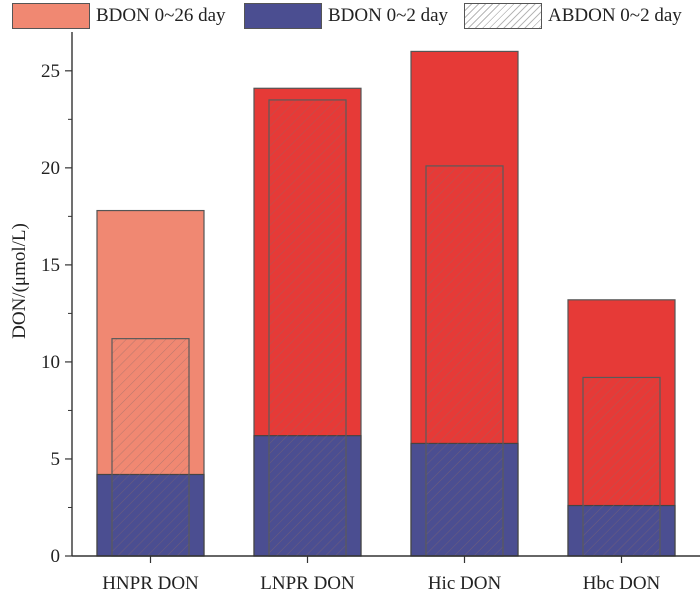 This screenshot has width=700, height=595. Describe the element at coordinates (622, 583) in the screenshot. I see `x-tick-label-3: Hbc DON` at that location.